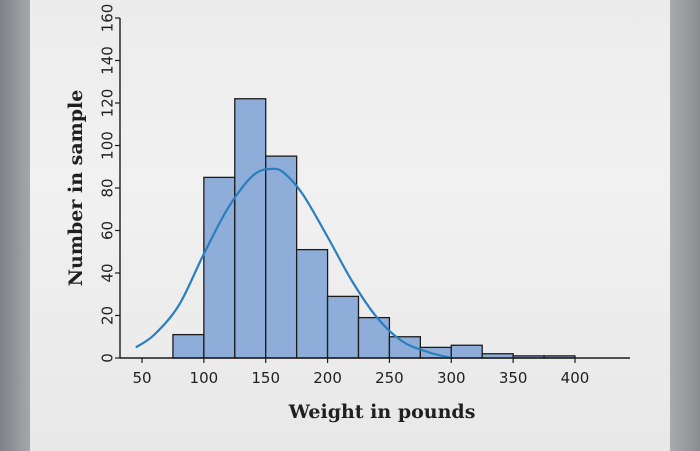 Image resolution: width=700 pixels, height=451 pixels. I want to click on x-tick-label: 400, so click(575, 378).